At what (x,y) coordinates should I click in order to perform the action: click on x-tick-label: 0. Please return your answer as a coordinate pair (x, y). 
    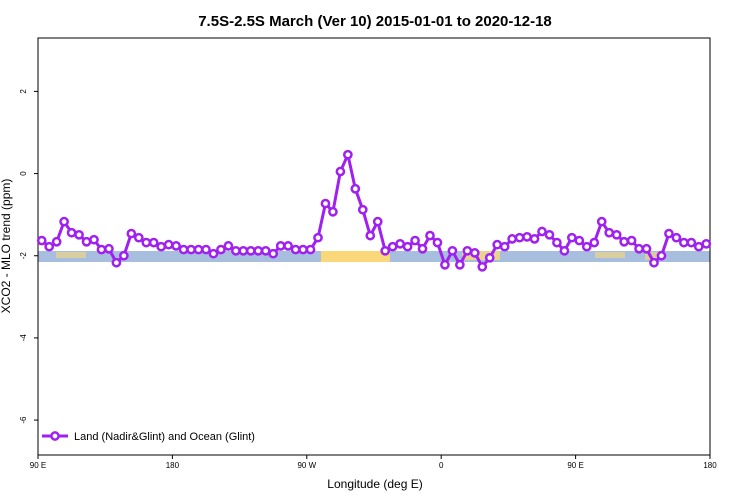
    Looking at the image, I should click on (441, 465).